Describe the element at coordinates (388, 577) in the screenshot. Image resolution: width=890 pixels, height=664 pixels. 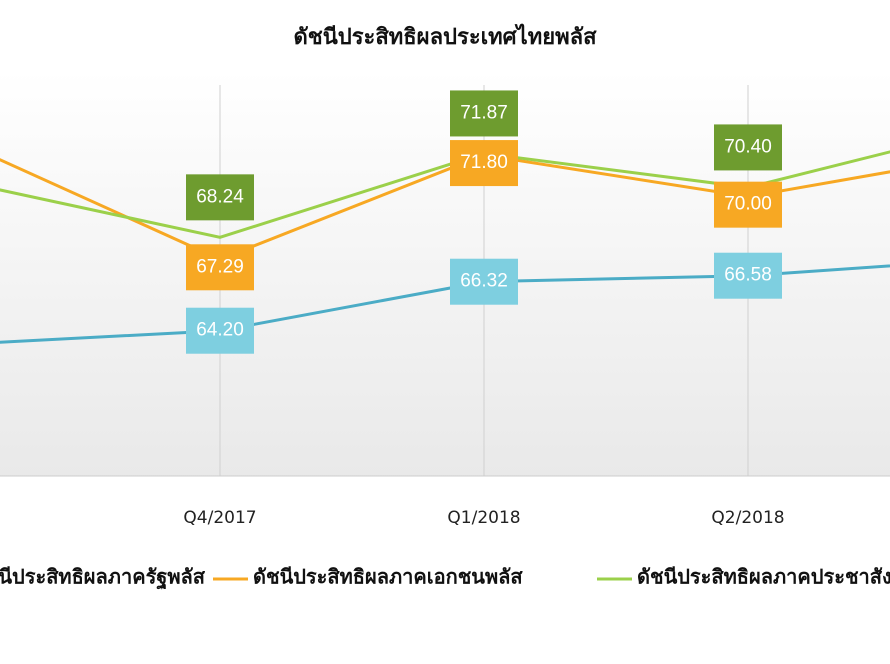
I see `legend-label: ดัชนีประสิทธิผลภาคเอกชนพลัส` at that location.